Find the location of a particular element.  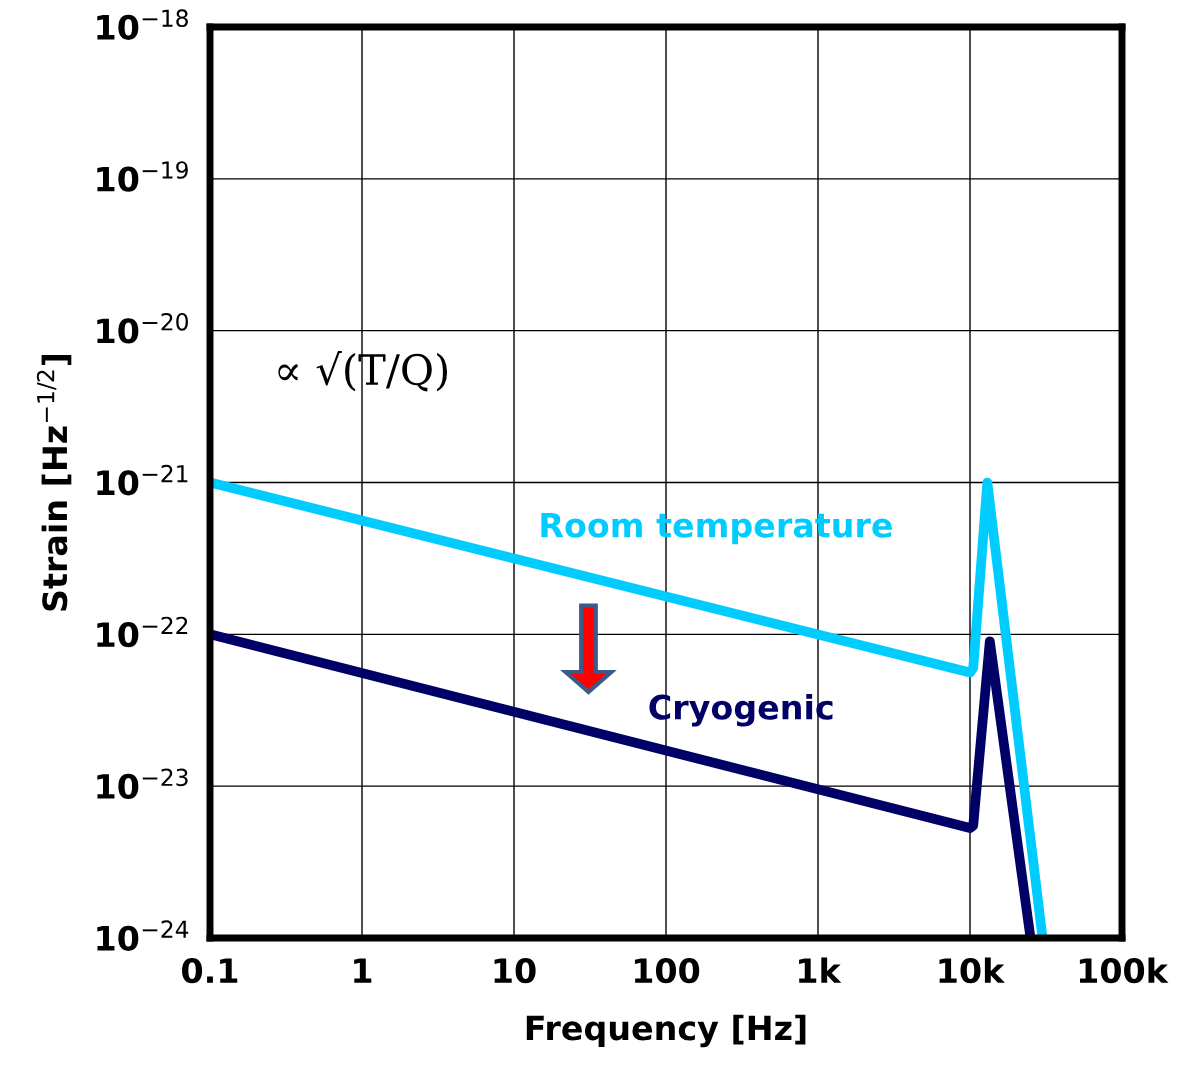

y-tick-label: 10$^{−22}$ is located at coordinates (142, 632).